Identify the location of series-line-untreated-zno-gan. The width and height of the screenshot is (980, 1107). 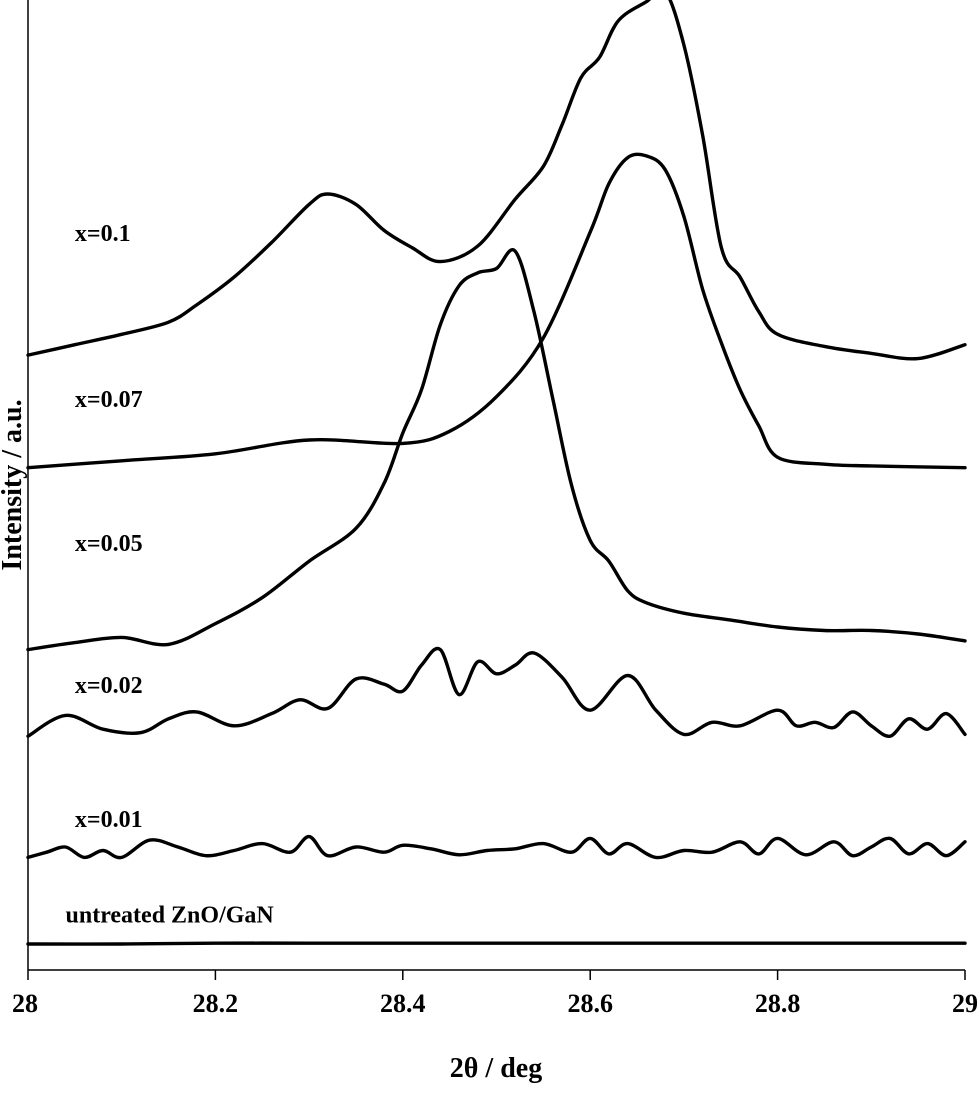
(496, 943).